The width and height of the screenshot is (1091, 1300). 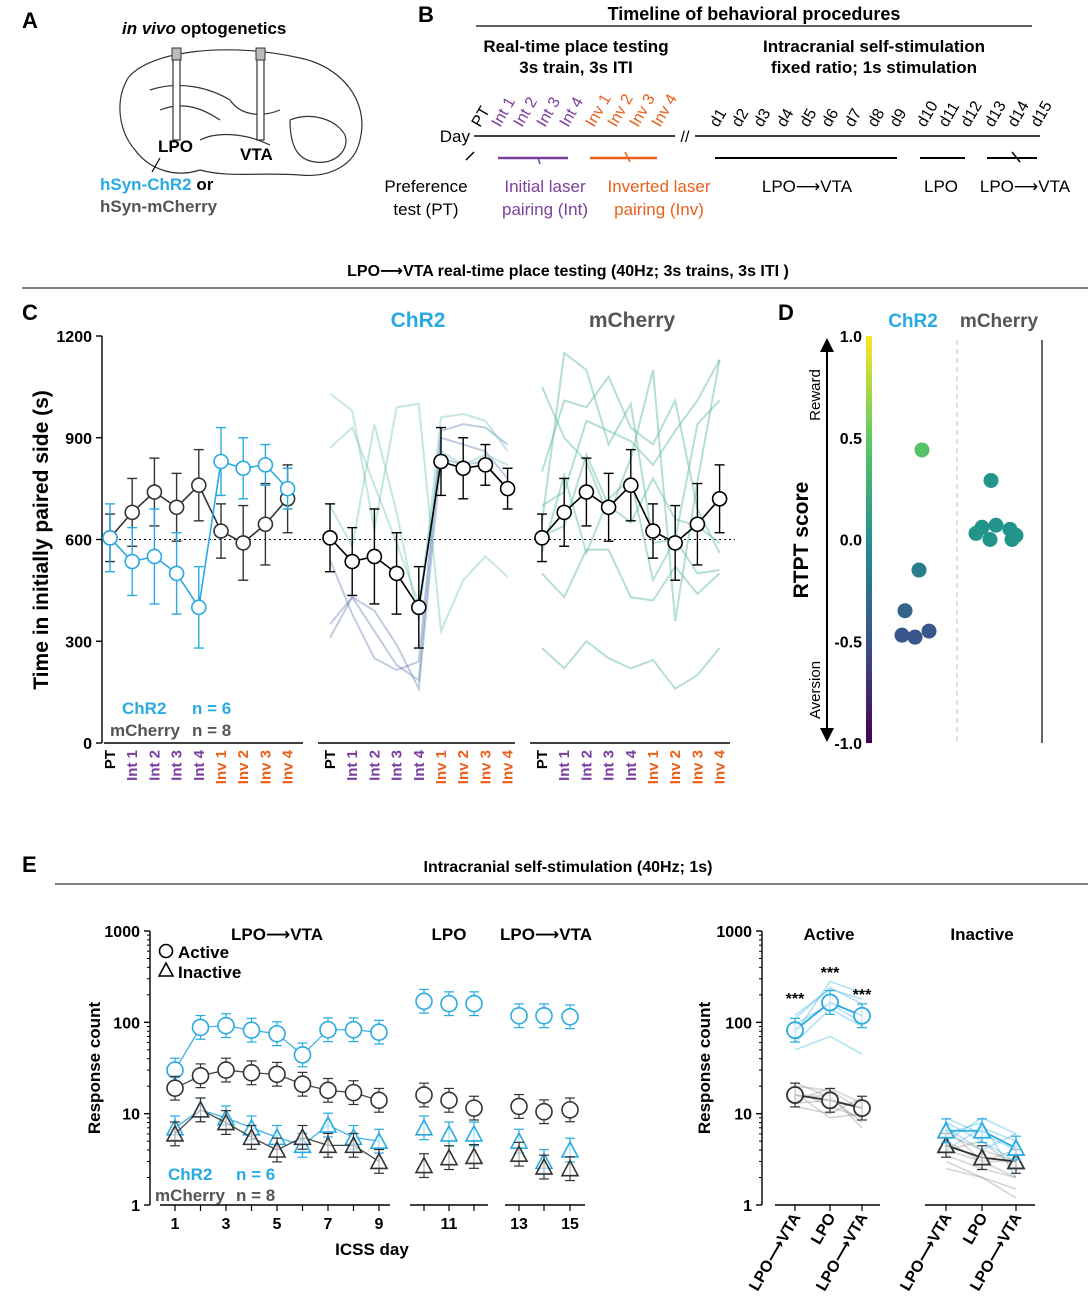 What do you see at coordinates (586, 765) in the screenshot?
I see `c-x-tick-label: Int 2` at bounding box center [586, 765].